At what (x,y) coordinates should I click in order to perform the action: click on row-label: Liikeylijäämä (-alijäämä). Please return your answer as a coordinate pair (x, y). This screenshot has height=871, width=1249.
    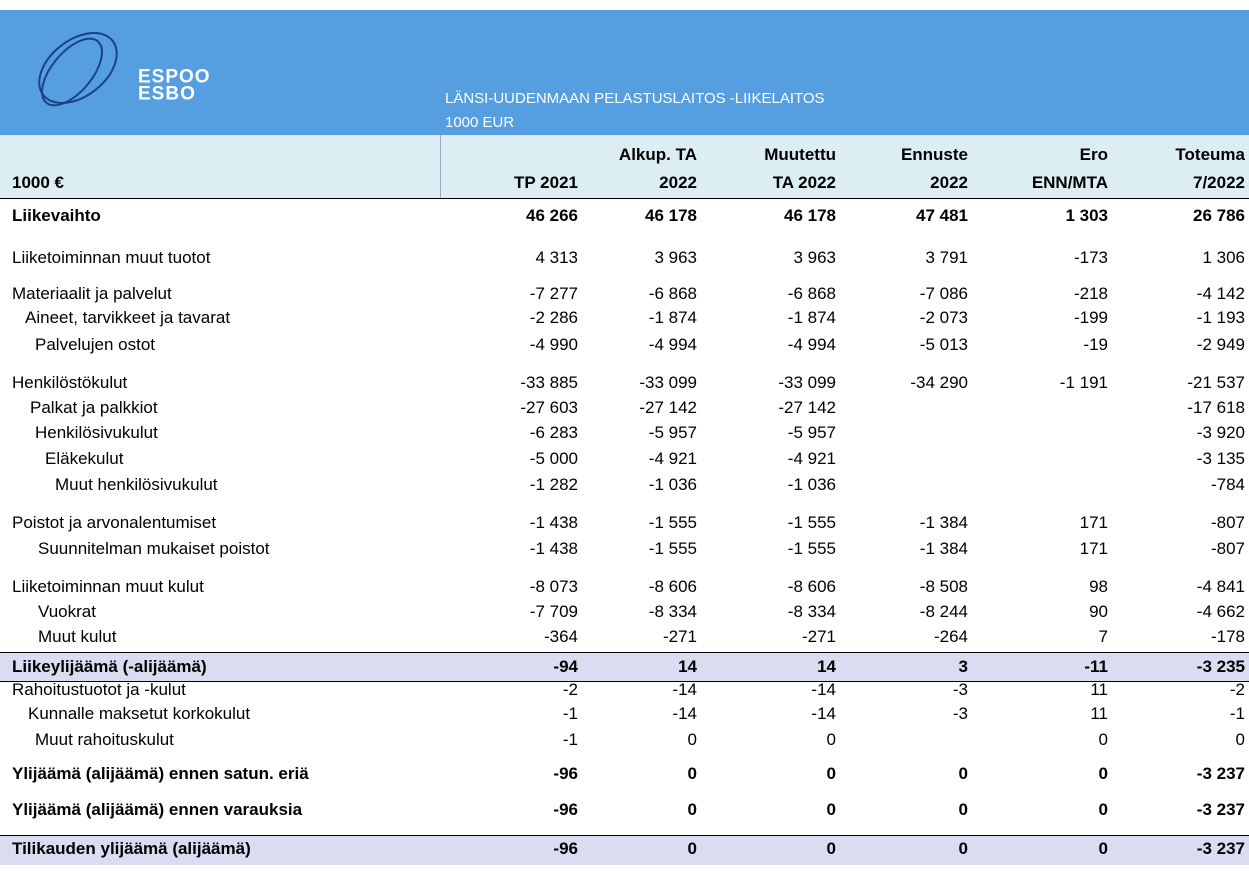
    Looking at the image, I should click on (109, 666).